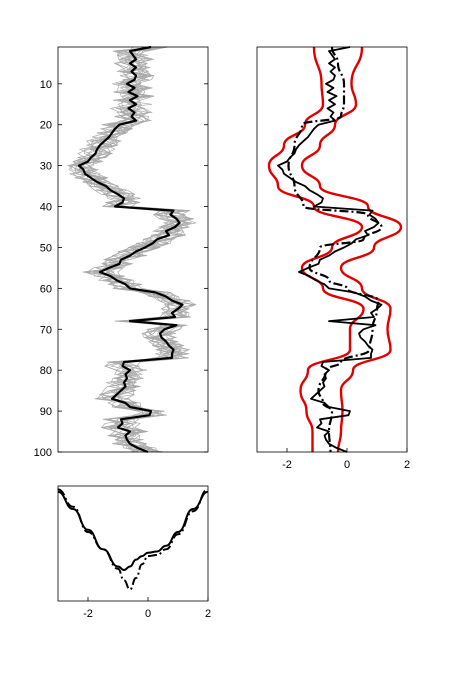  I want to click on y-tick-label: 30, so click(46, 167).